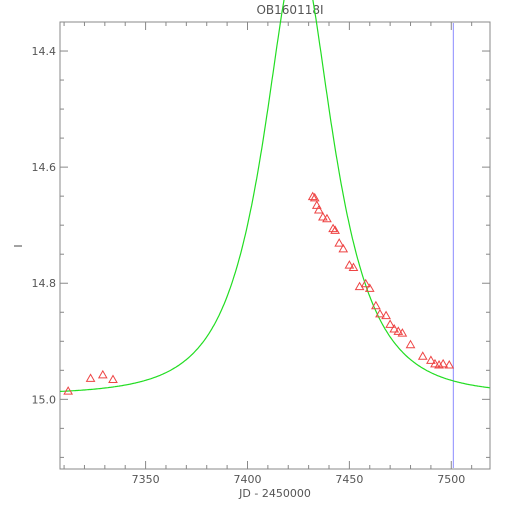 Image resolution: width=510 pixels, height=510 pixels. I want to click on x-axis-title: JD - 2450000, so click(274, 493).